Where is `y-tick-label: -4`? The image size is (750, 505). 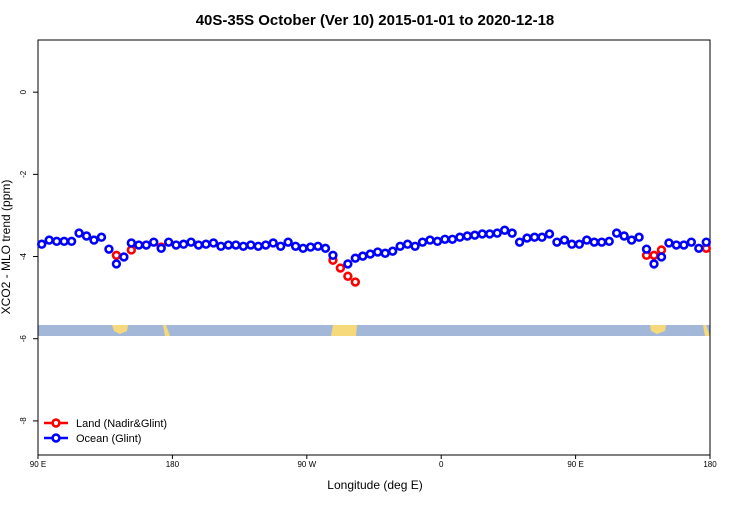 y-tick-label: -4 is located at coordinates (23, 256).